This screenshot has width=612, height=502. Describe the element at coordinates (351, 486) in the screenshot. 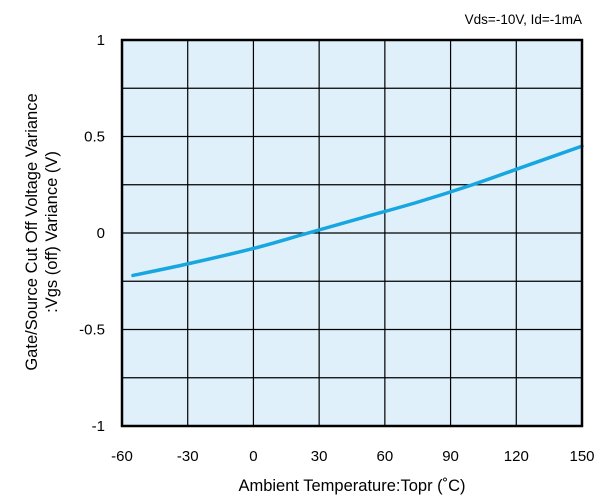

I see `x-axis-label: Ambient Temperature:Topr (˚C)` at that location.